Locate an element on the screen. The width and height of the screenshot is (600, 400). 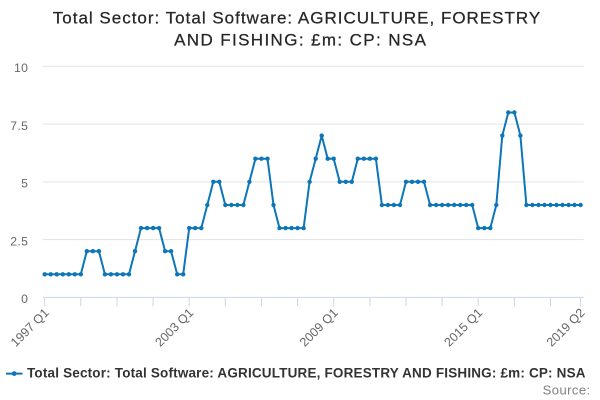
svg-text: AND FISHING: £m: CP: NSA is located at coordinates (300, 40).